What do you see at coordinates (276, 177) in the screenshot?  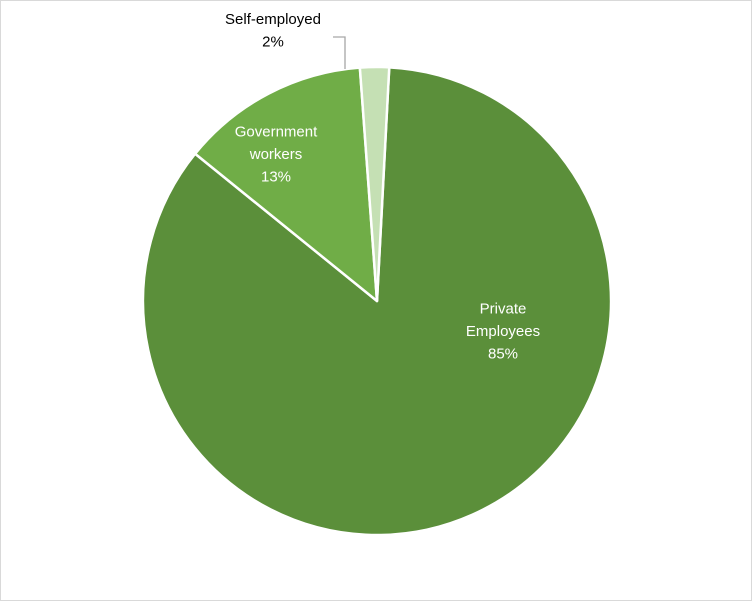 I see `data-label-percent: 13%` at bounding box center [276, 177].